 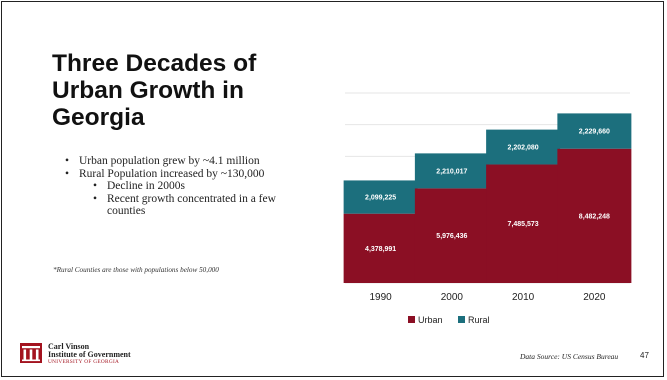 I want to click on bar-rural-2020, so click(x=594, y=131).